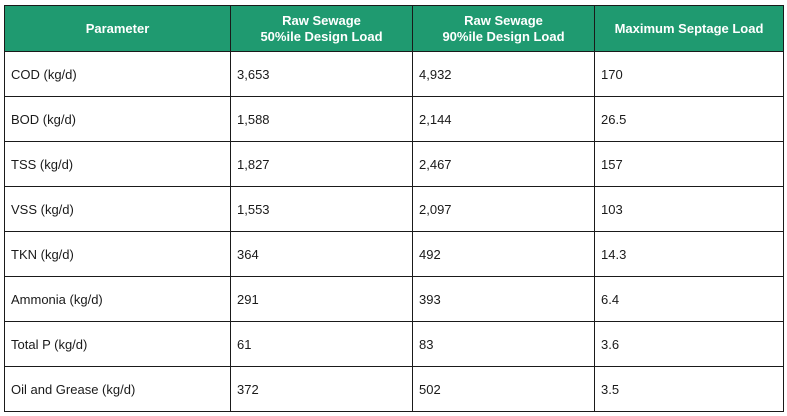 This screenshot has height=416, width=787. I want to click on septage-cell: 3.6, so click(689, 344).